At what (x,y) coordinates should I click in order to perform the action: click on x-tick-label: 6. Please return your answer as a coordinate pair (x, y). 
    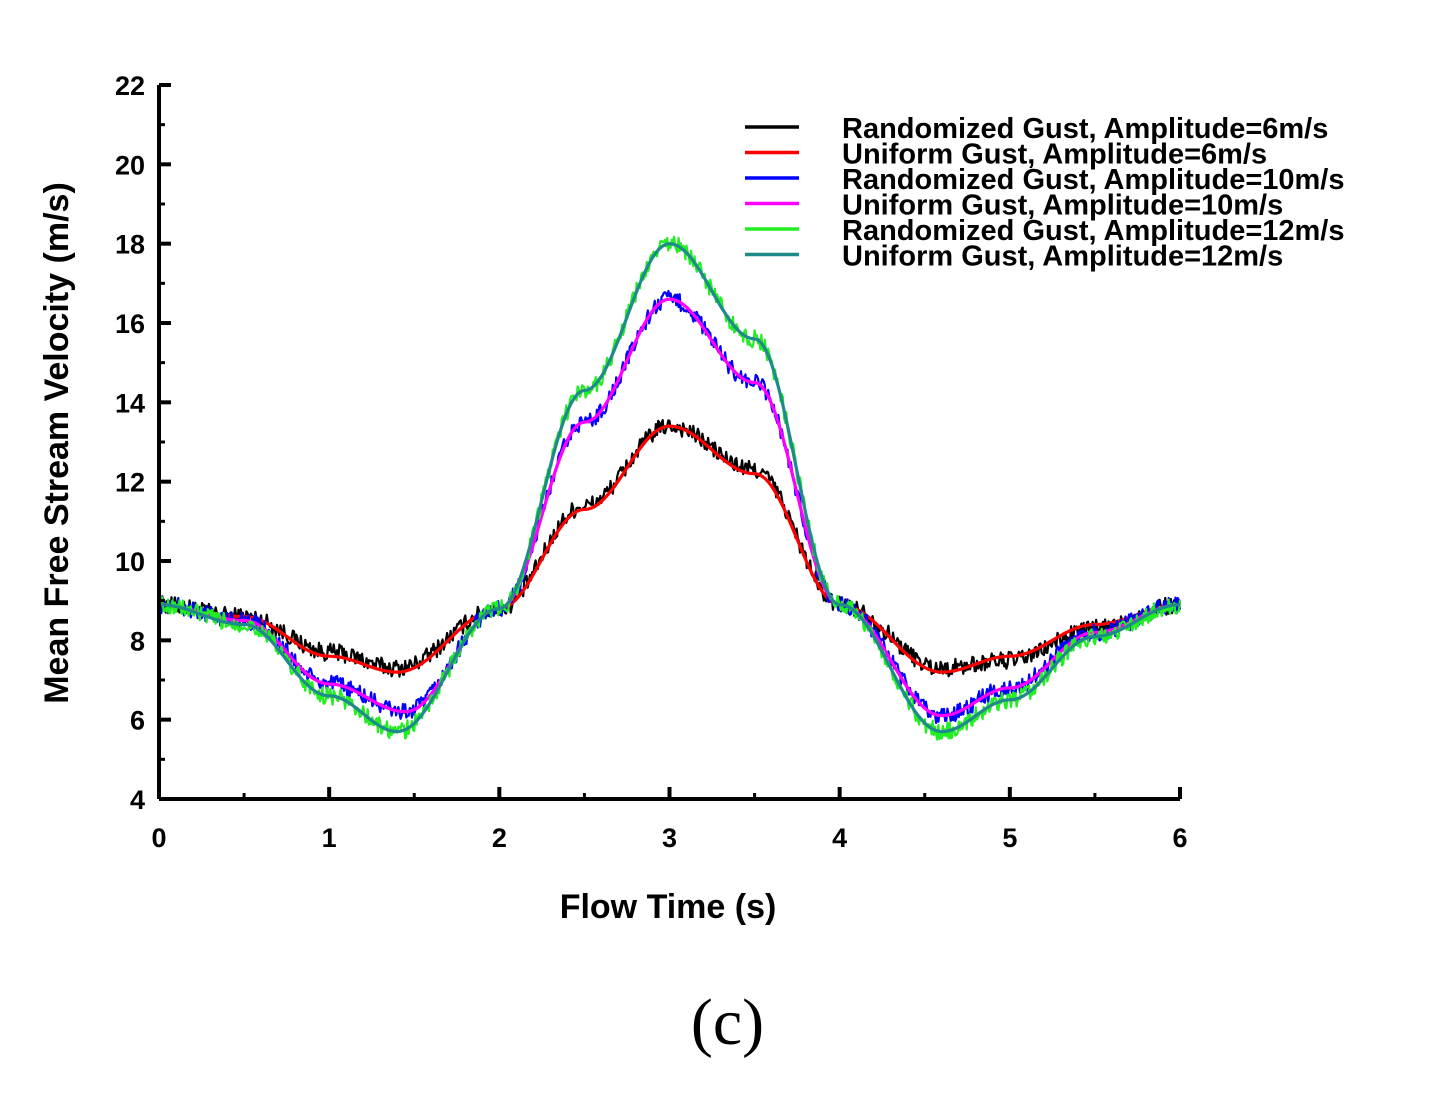
    Looking at the image, I should click on (1179, 838).